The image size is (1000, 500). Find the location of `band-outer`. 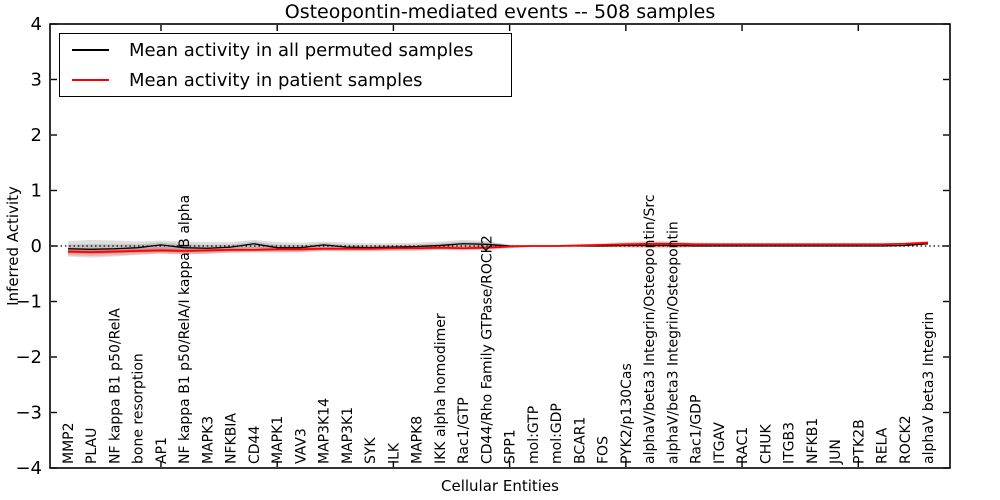

band-outer is located at coordinates (498, 248).